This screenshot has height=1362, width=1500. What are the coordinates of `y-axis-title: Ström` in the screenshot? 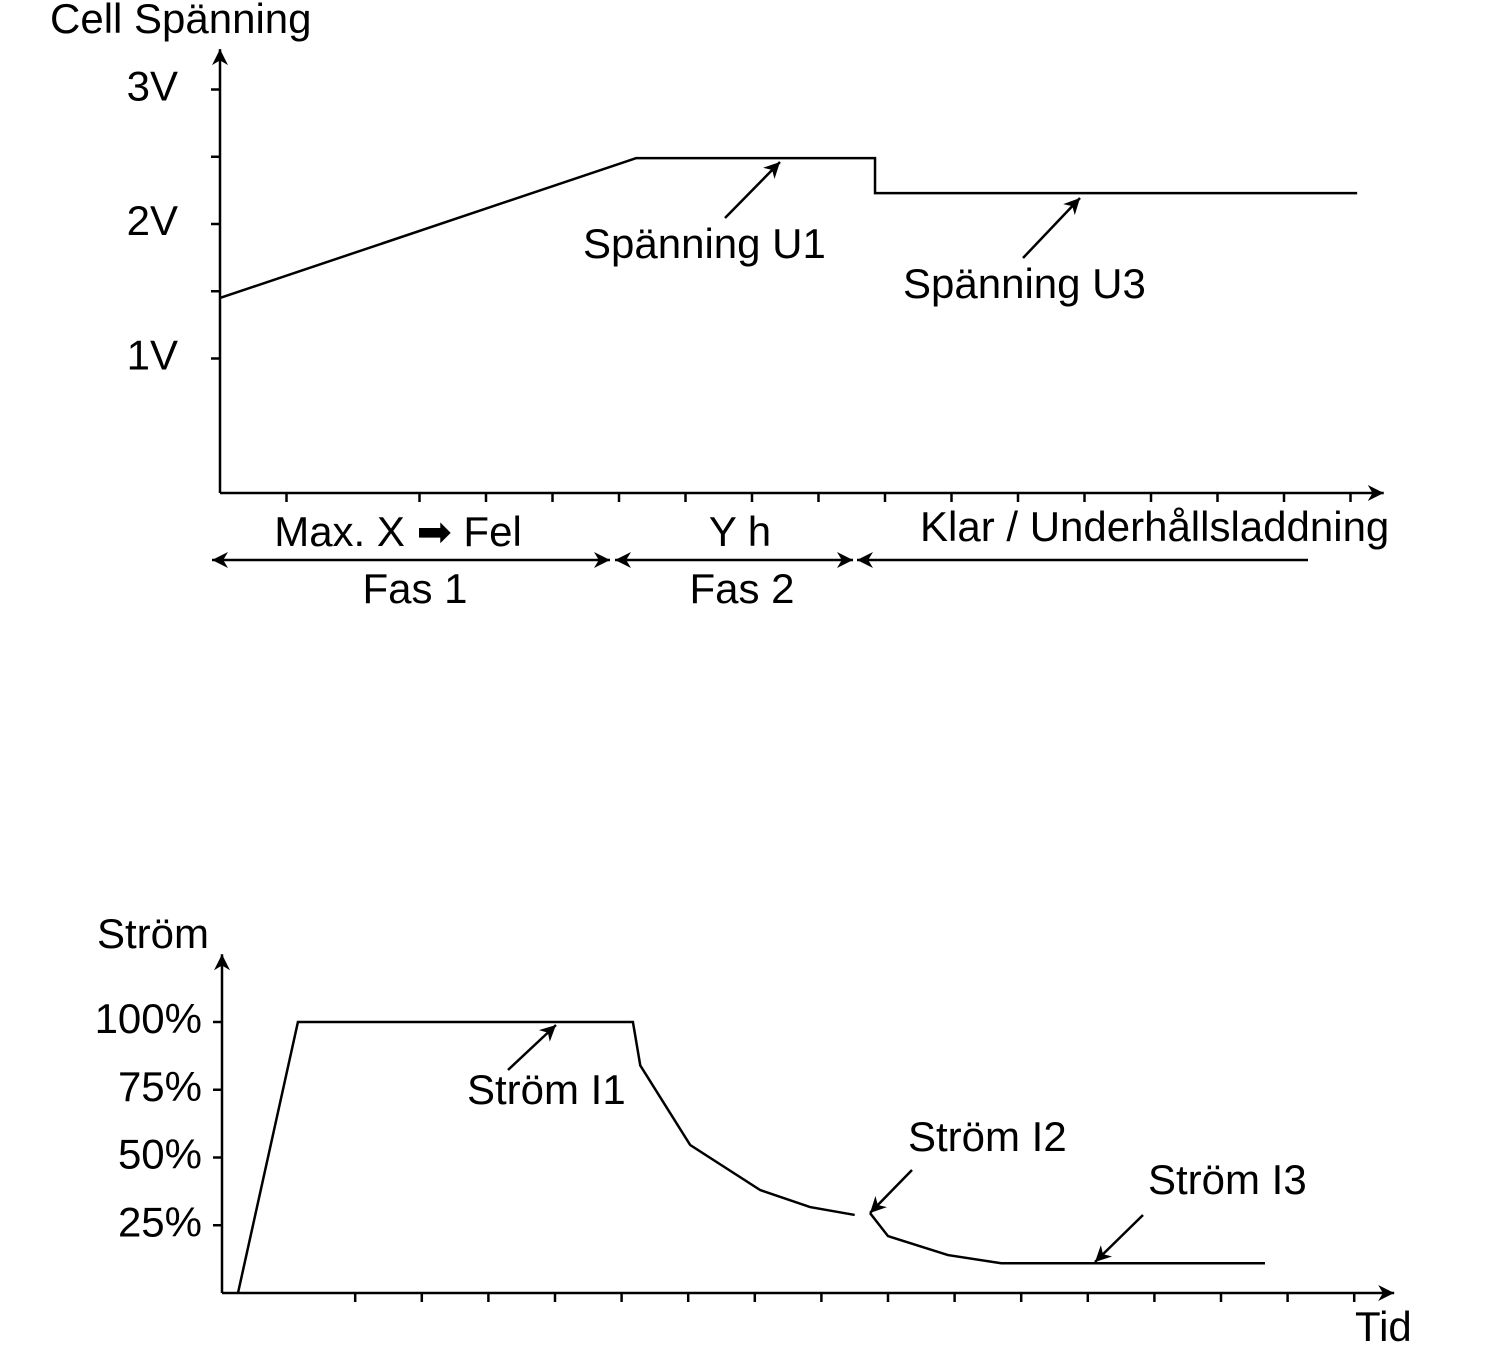 It's located at (153, 933).